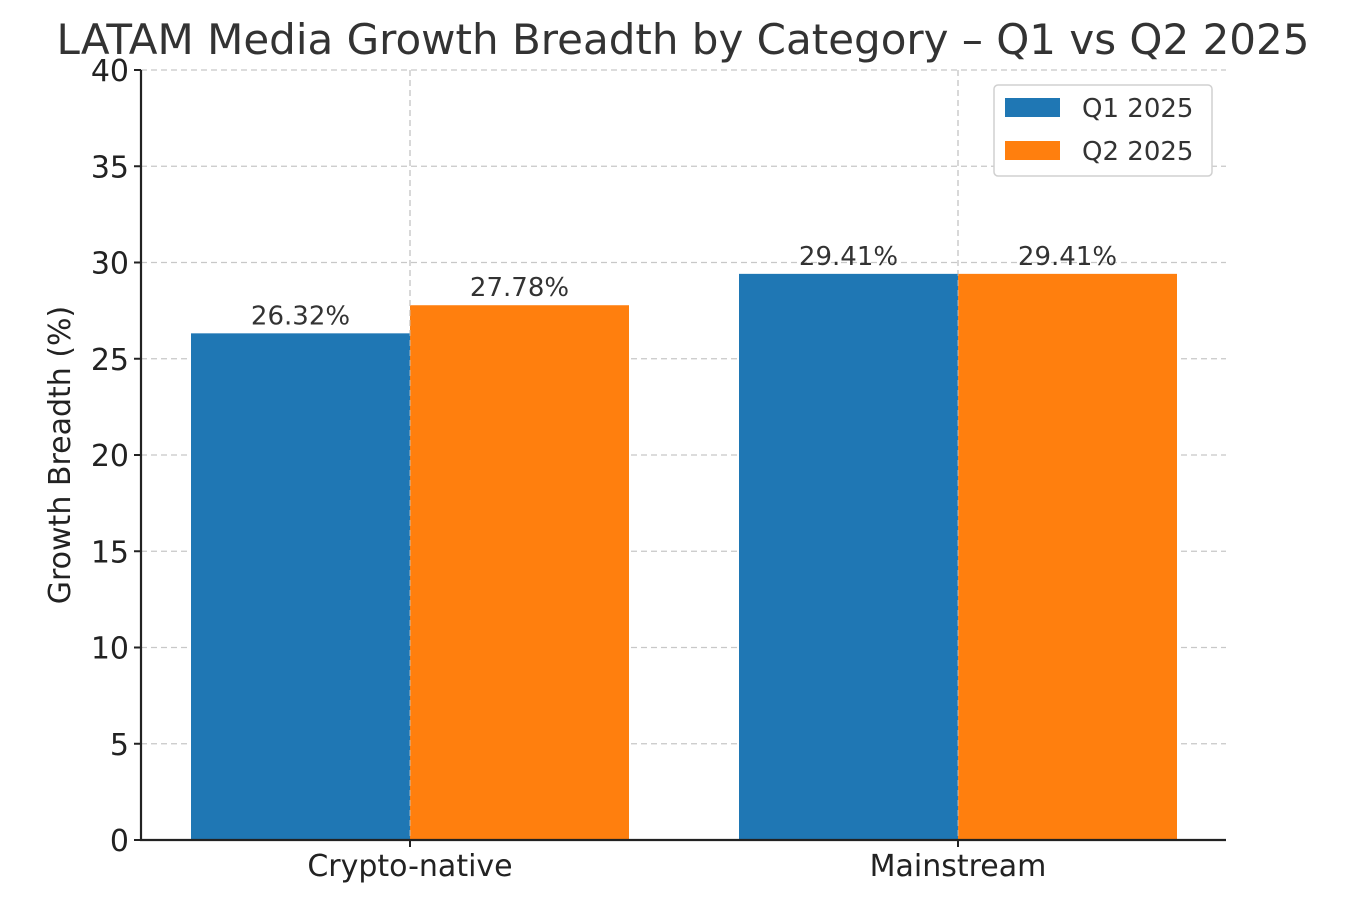 This screenshot has width=1367, height=907. What do you see at coordinates (110, 456) in the screenshot?
I see `y-tick-label: 20` at bounding box center [110, 456].